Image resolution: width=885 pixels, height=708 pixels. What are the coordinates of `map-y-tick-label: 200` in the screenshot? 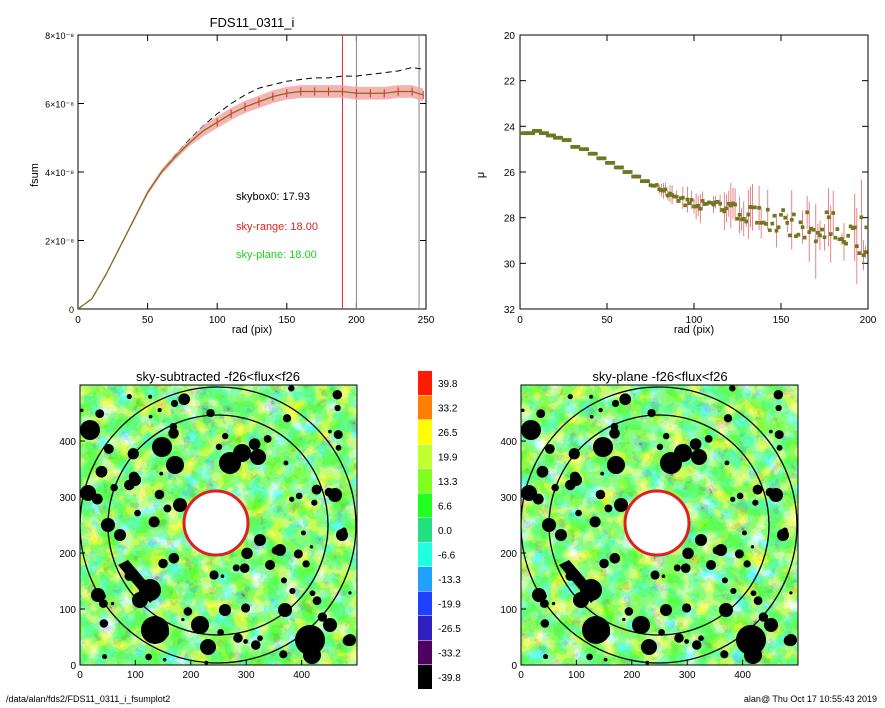 It's located at (508, 554).